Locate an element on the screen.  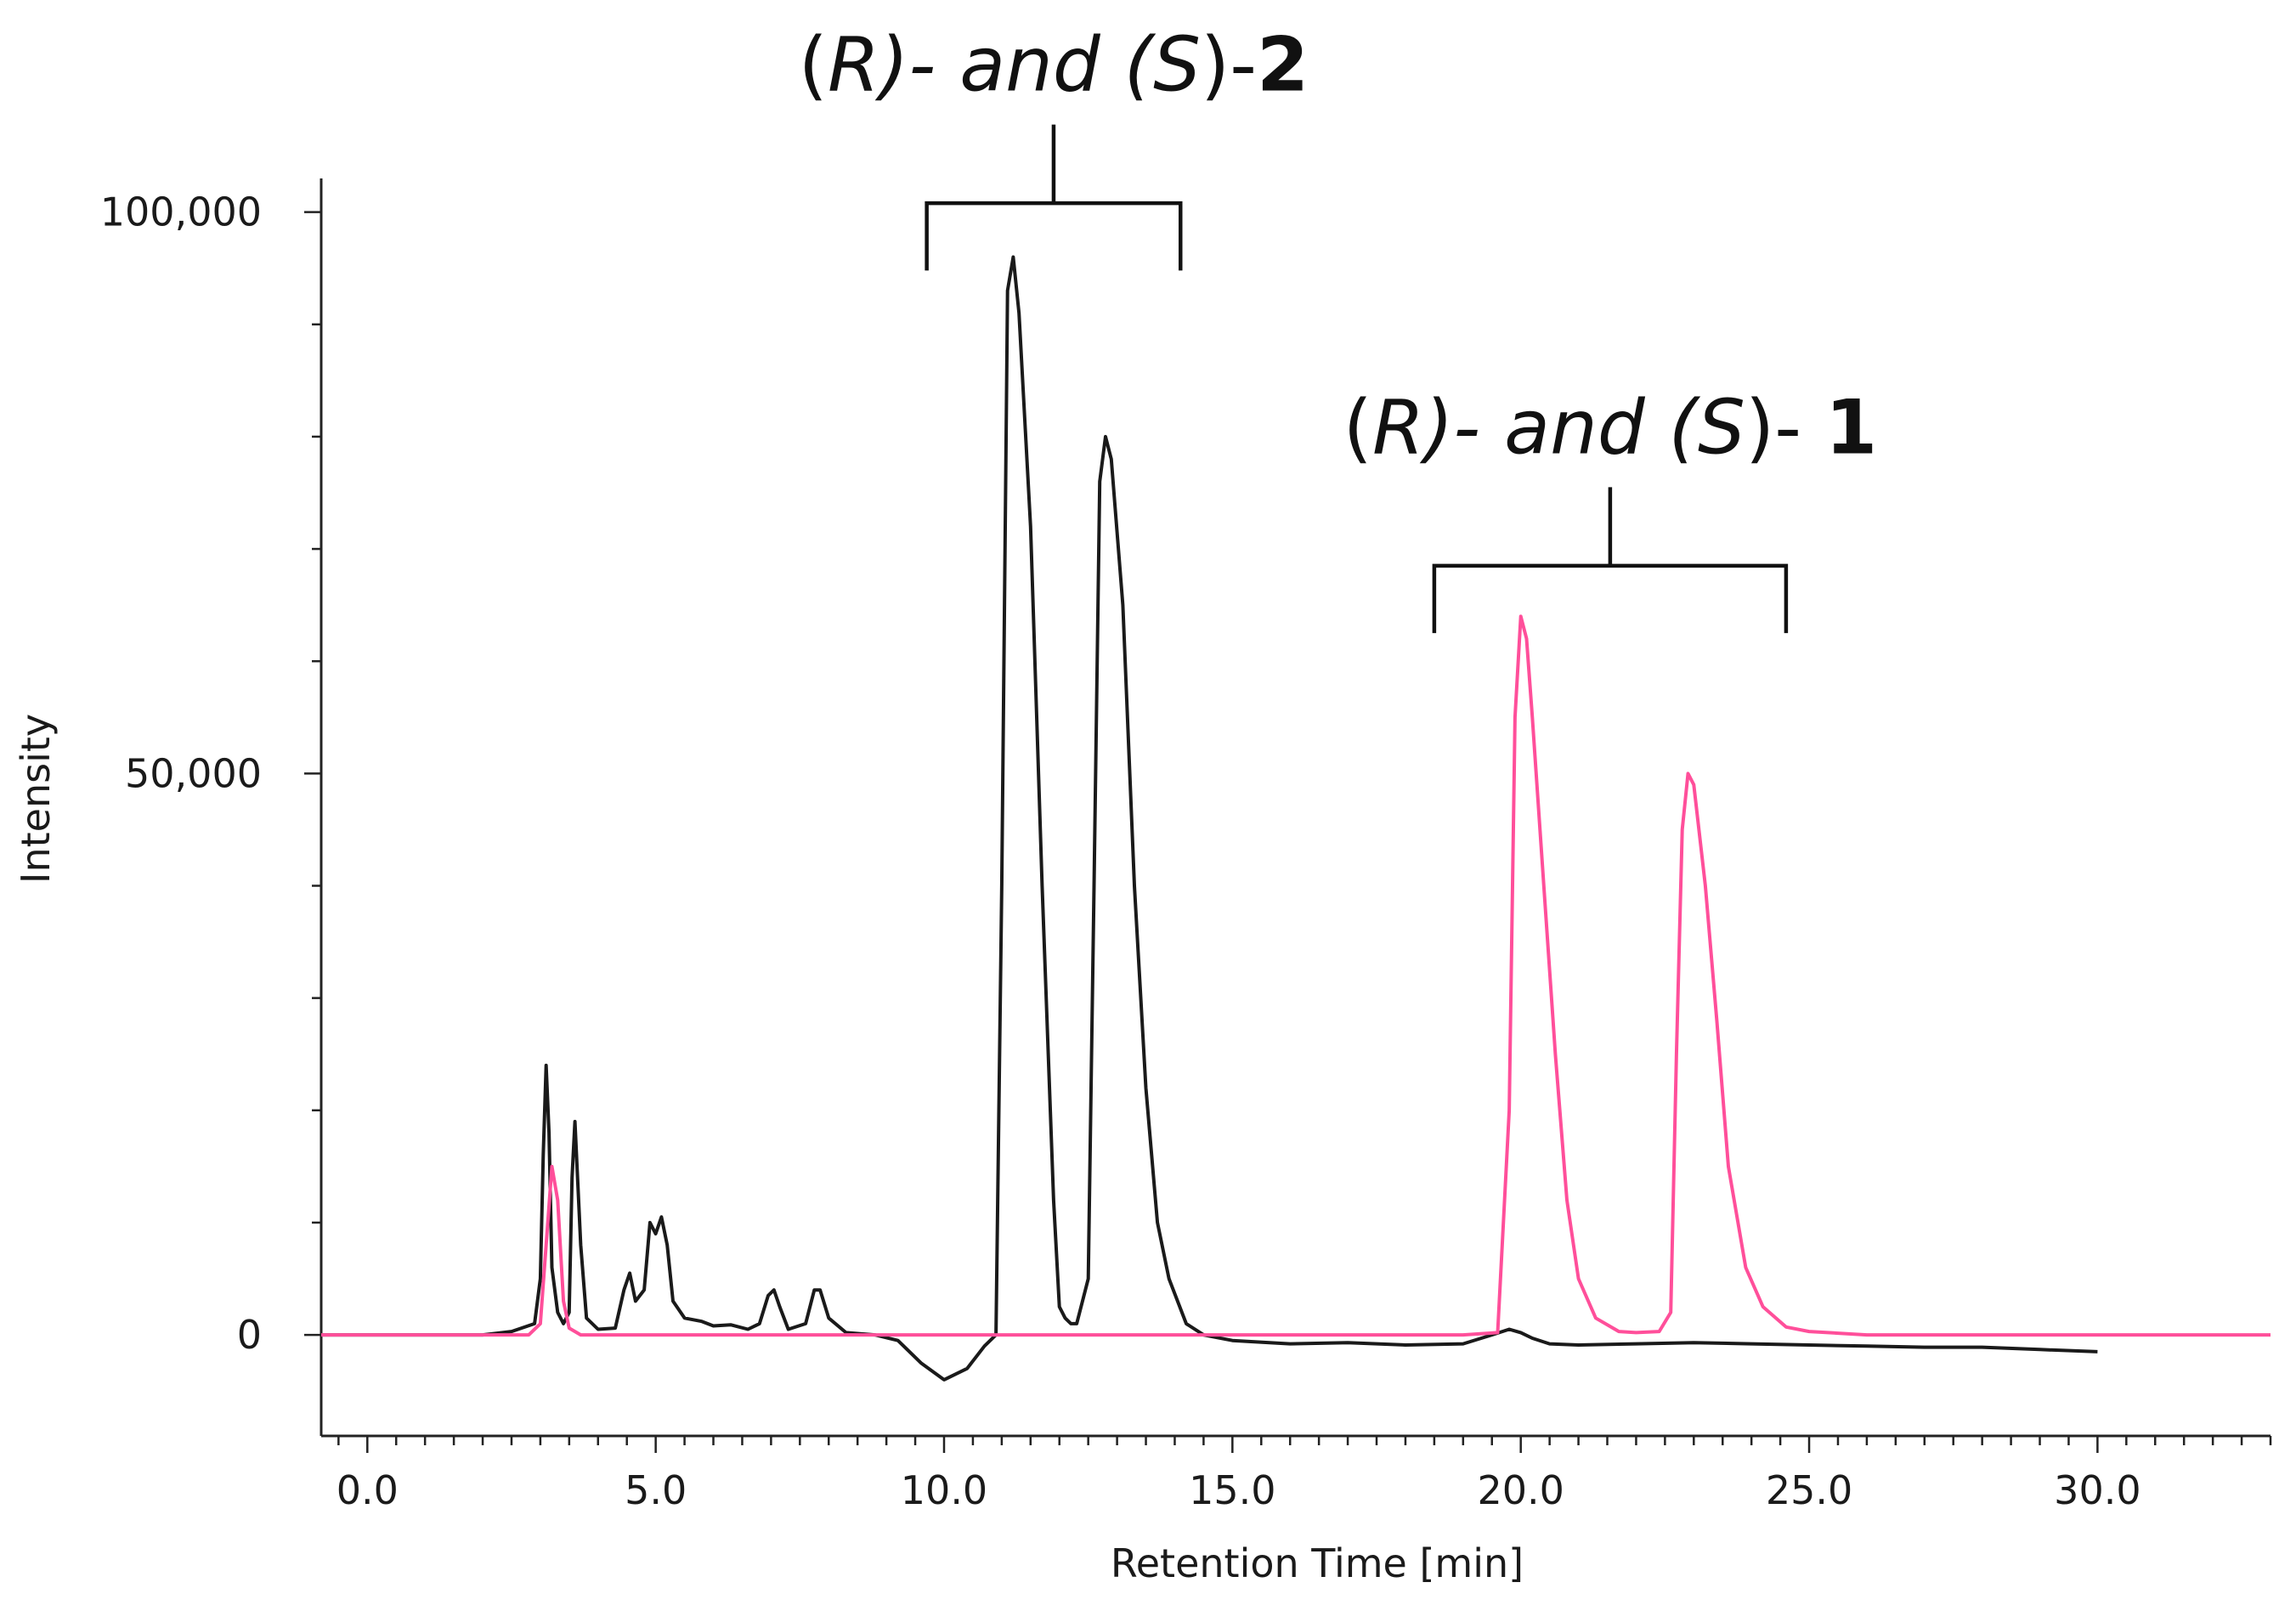
x-axis-label: Retention Time [min] is located at coordinates (1317, 1563).